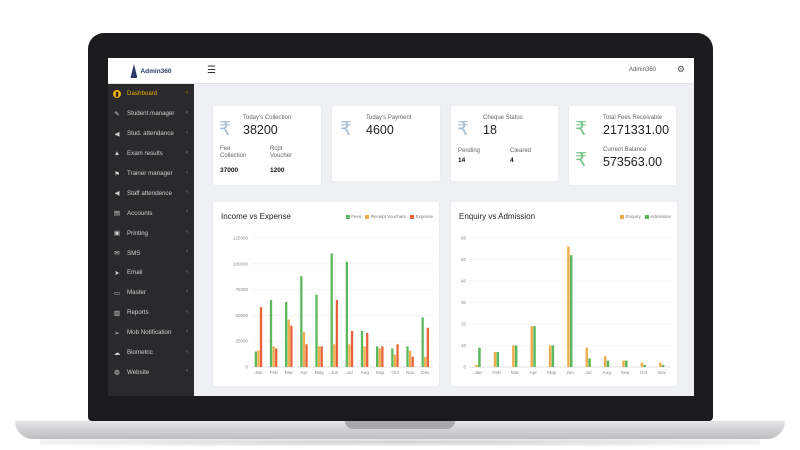 The image size is (800, 450). What do you see at coordinates (587, 357) in the screenshot?
I see `bar-enquiry-jul` at bounding box center [587, 357].